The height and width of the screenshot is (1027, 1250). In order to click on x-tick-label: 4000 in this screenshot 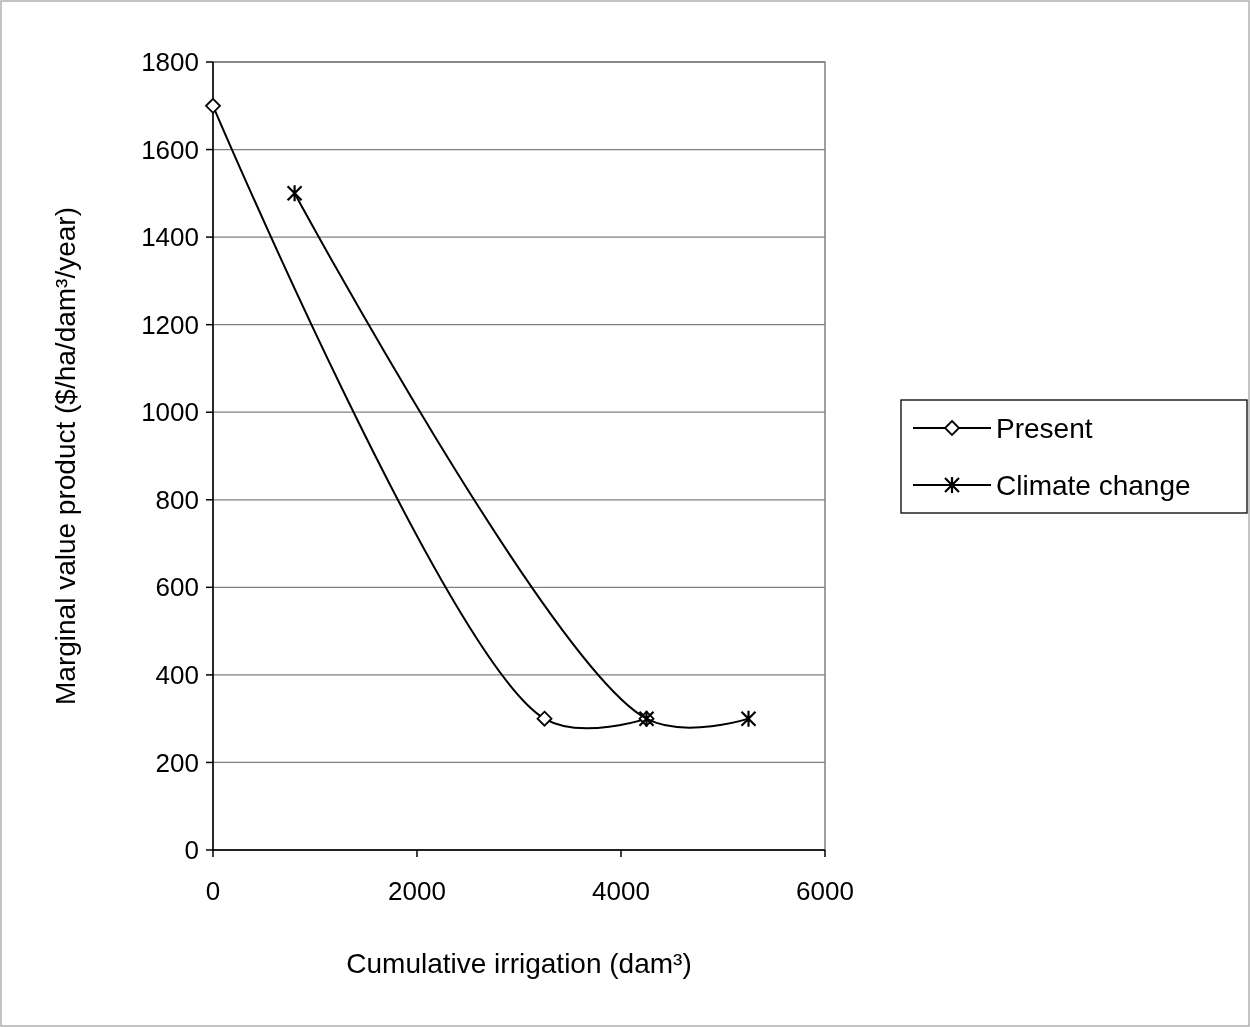, I will do `click(621, 891)`.